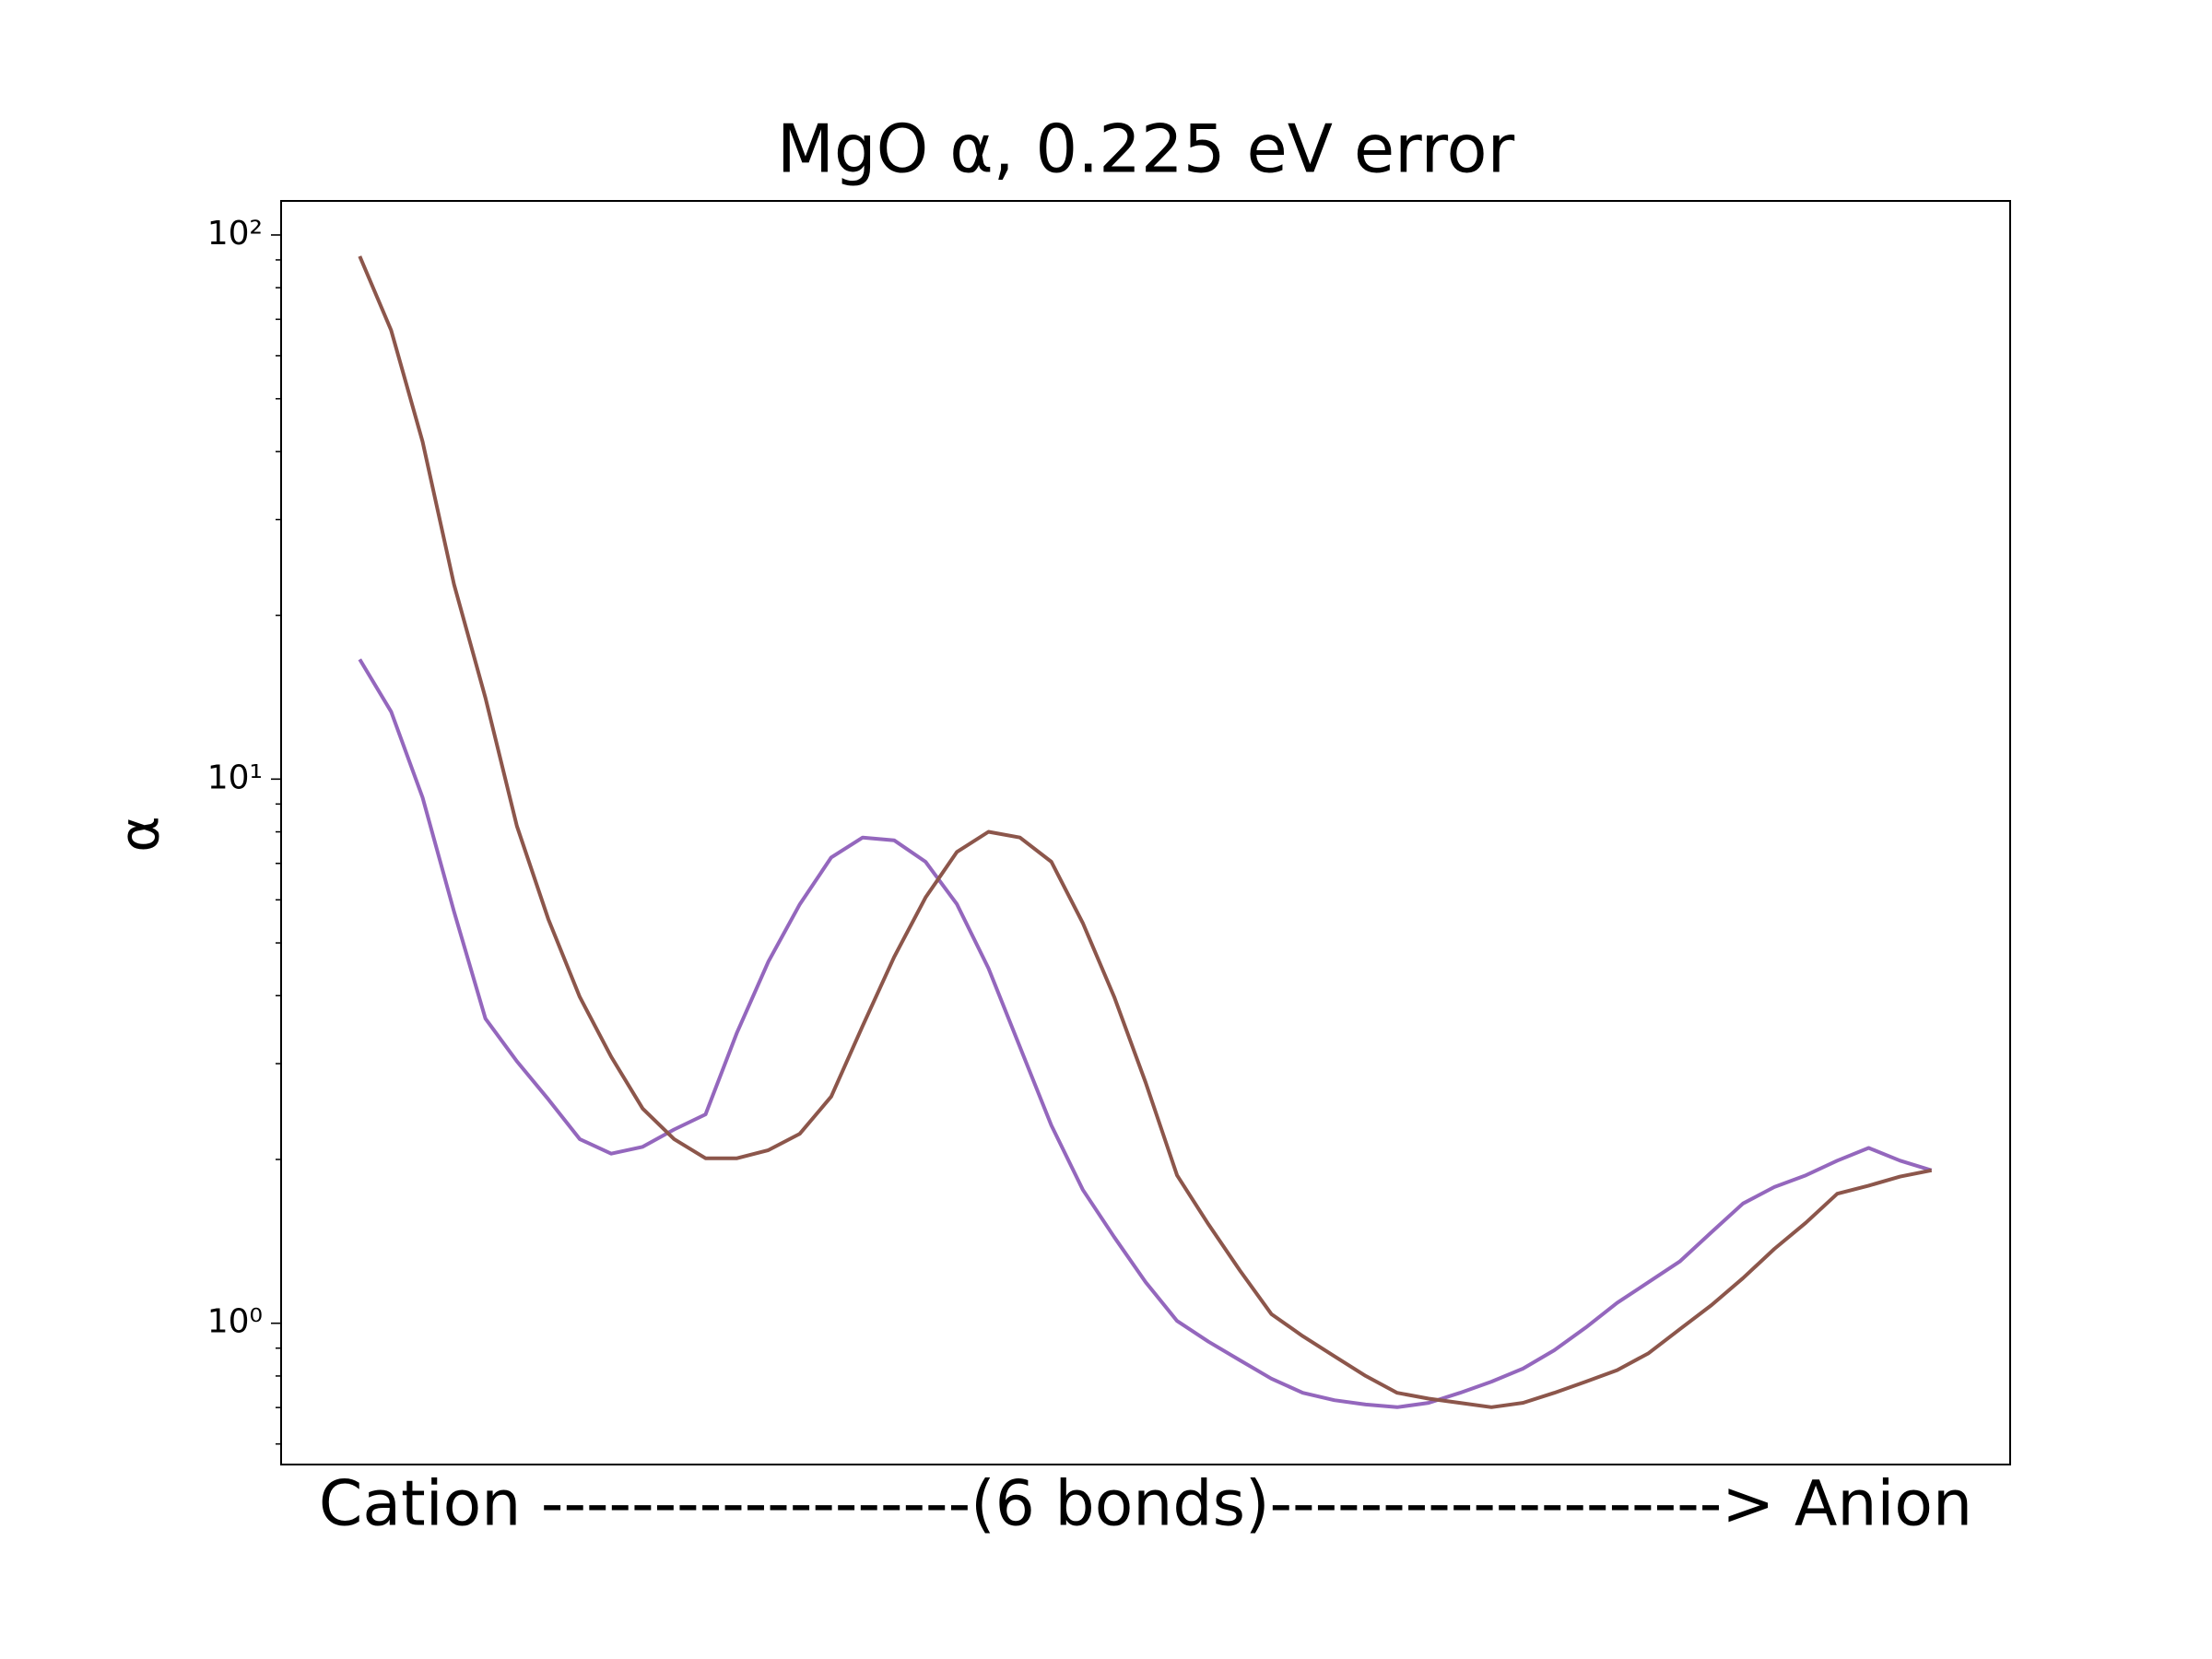 The width and height of the screenshot is (2212, 1659). I want to click on chart-title: MgO α, 0.225 eV error, so click(1146, 149).